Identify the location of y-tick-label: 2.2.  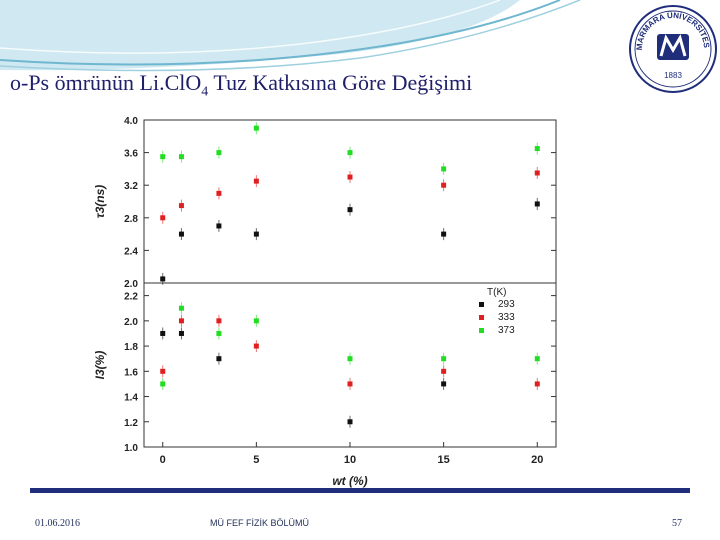
(131, 297).